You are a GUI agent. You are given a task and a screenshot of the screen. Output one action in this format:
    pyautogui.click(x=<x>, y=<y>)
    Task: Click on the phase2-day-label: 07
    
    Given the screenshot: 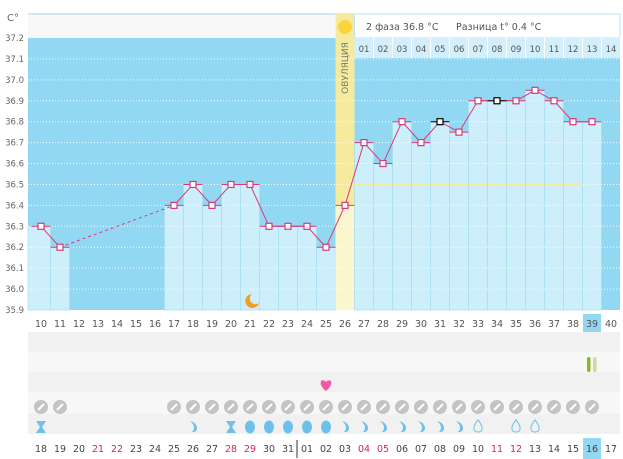 What is the action you would take?
    pyautogui.click(x=478, y=50)
    